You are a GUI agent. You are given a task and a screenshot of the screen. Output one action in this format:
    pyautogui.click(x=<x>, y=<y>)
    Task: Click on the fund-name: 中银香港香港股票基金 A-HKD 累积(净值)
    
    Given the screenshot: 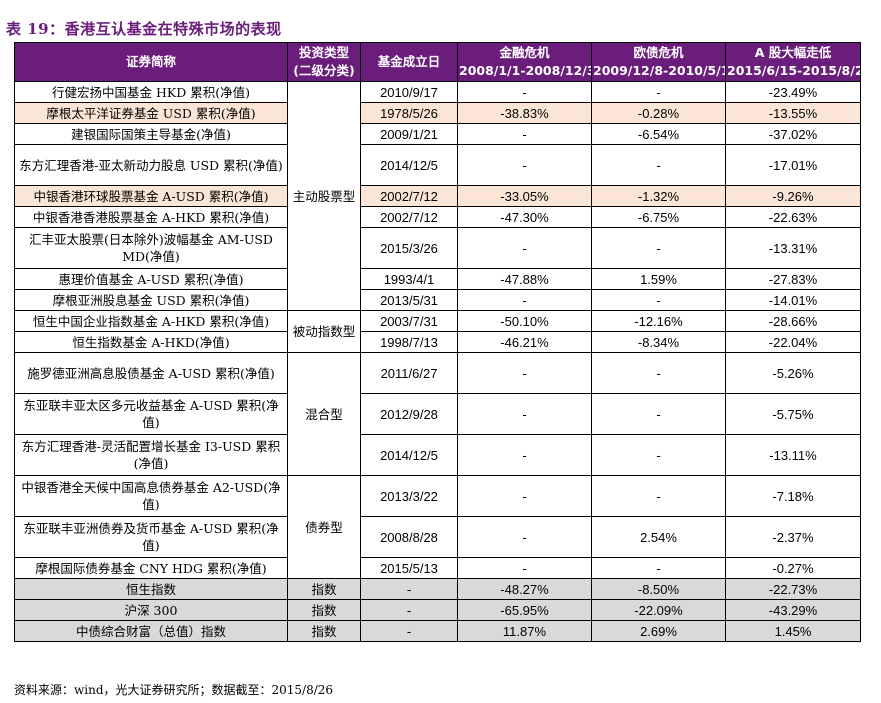 What is the action you would take?
    pyautogui.click(x=151, y=217)
    